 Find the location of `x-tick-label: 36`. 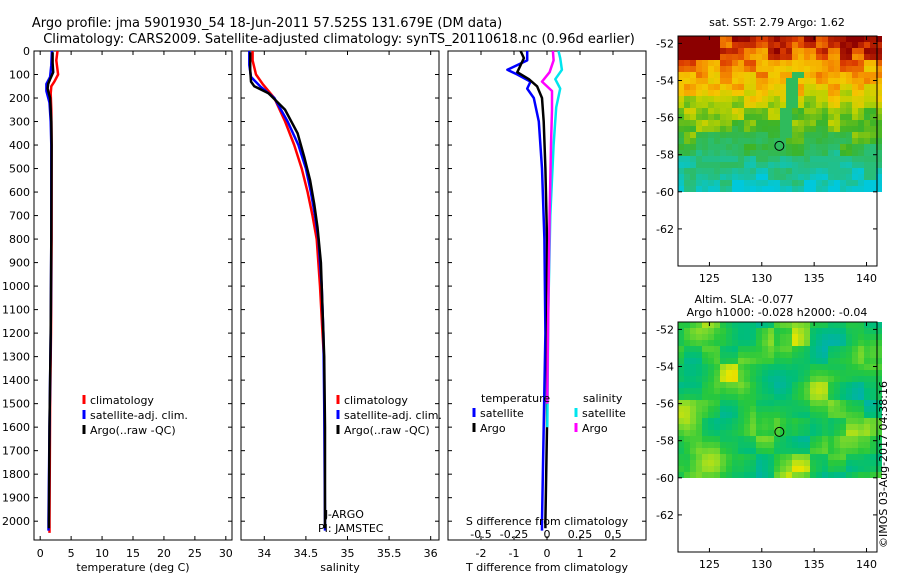

x-tick-label: 36 is located at coordinates (431, 553).